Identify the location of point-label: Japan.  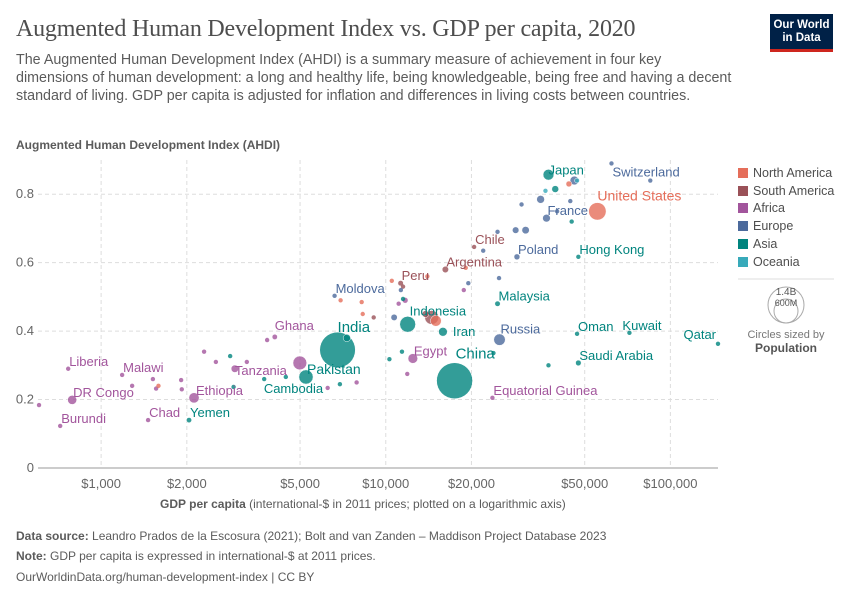
(565, 170).